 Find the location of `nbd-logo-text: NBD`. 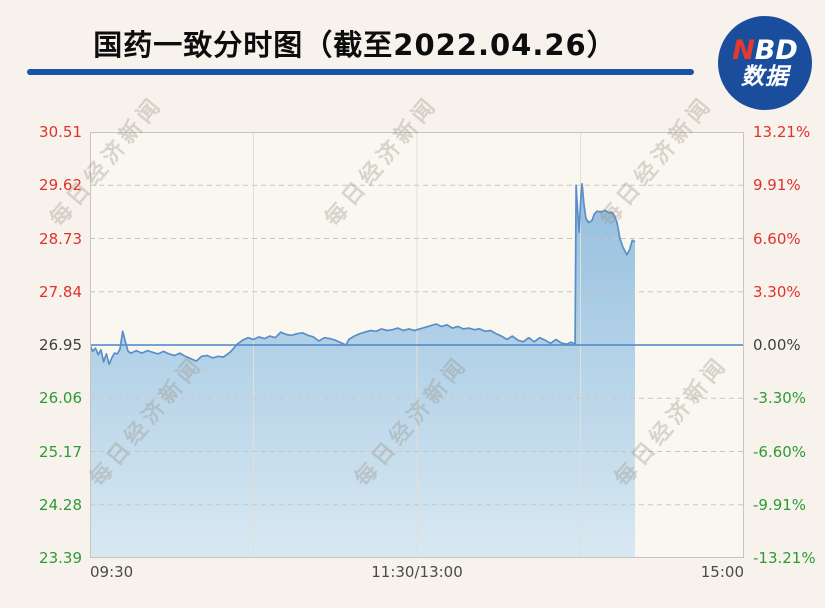

nbd-logo-text: NBD is located at coordinates (765, 50).